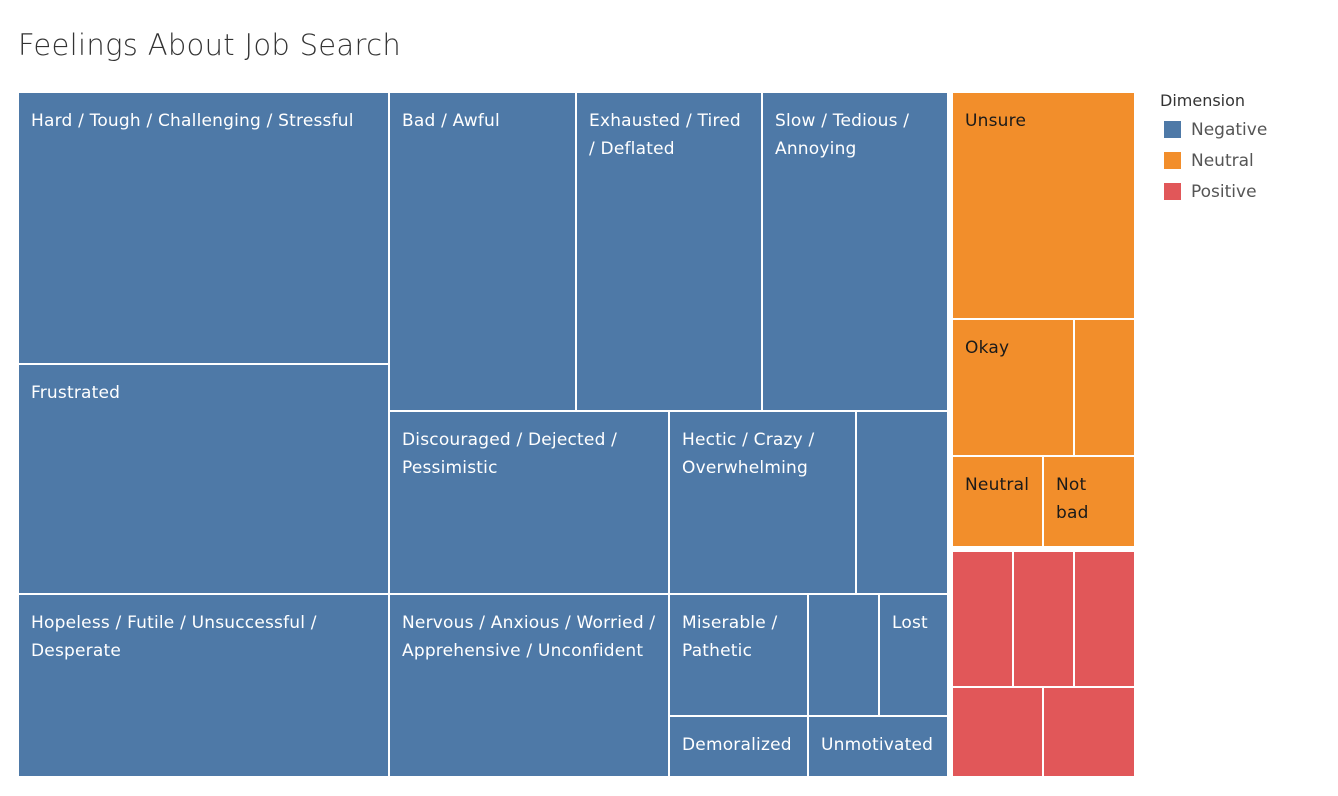 This screenshot has width=1338, height=796. I want to click on tile-label: Unmotivated, so click(877, 745).